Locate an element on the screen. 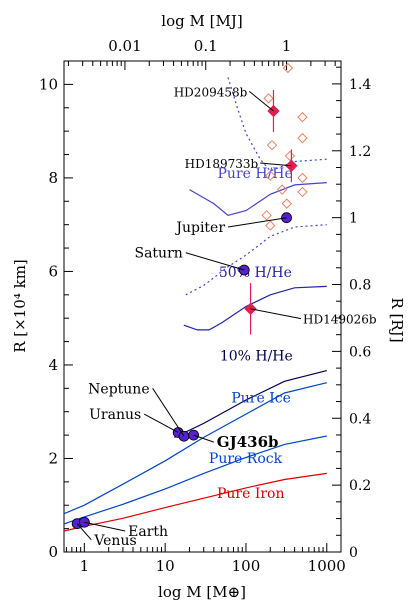 The height and width of the screenshot is (610, 410). y-right-tick-label: 1 is located at coordinates (353, 219).